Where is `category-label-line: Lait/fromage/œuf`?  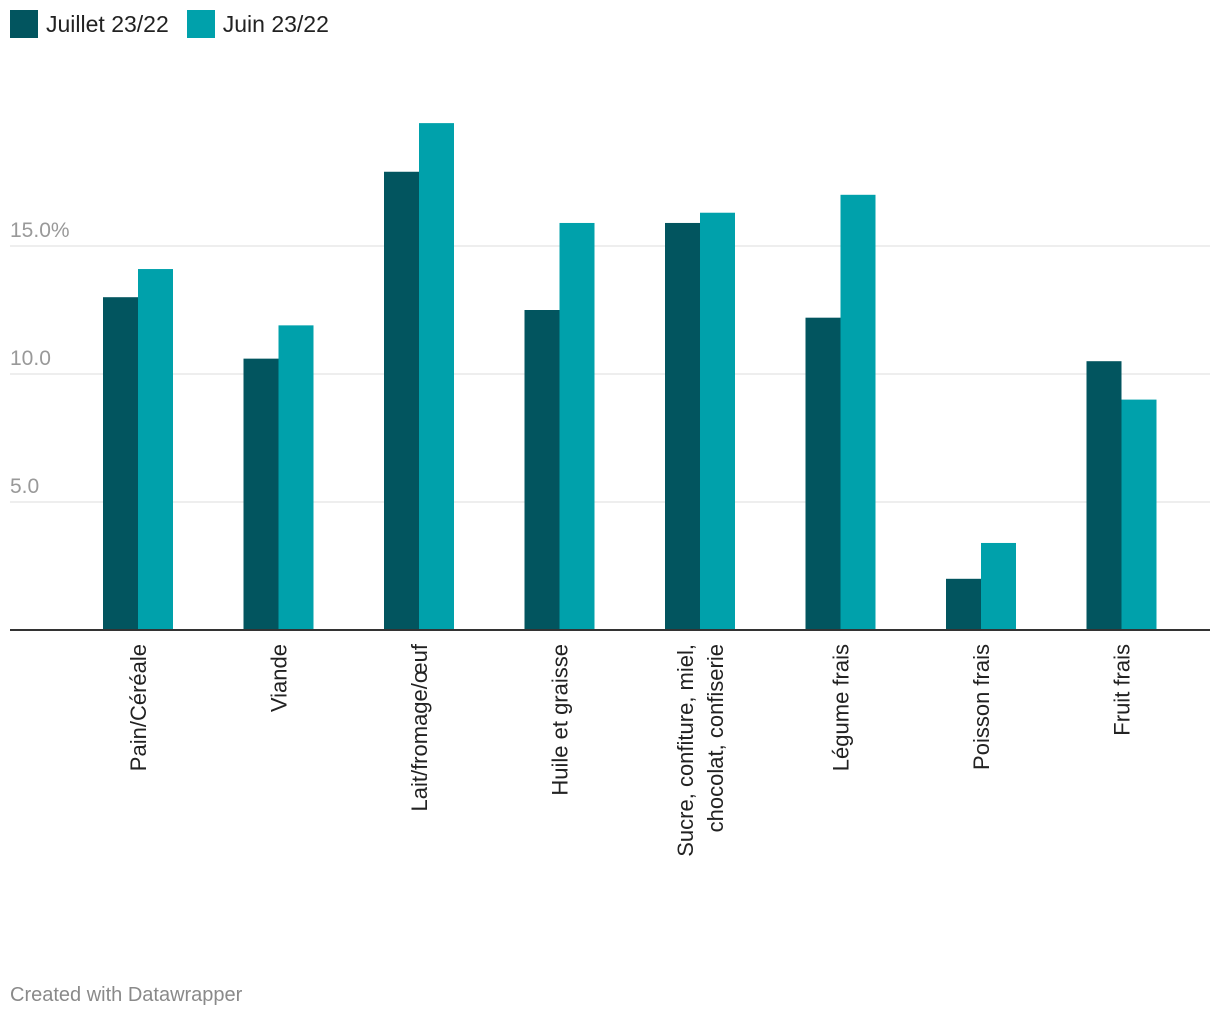 category-label-line: Lait/fromage/œuf is located at coordinates (419, 727).